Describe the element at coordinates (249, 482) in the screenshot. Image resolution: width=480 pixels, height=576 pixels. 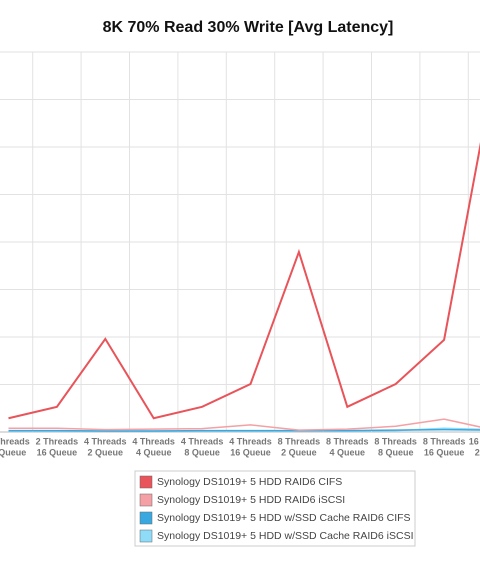
I see `legend-label: Synology DS1019+ 5 HDD RAID6 CIFS` at that location.